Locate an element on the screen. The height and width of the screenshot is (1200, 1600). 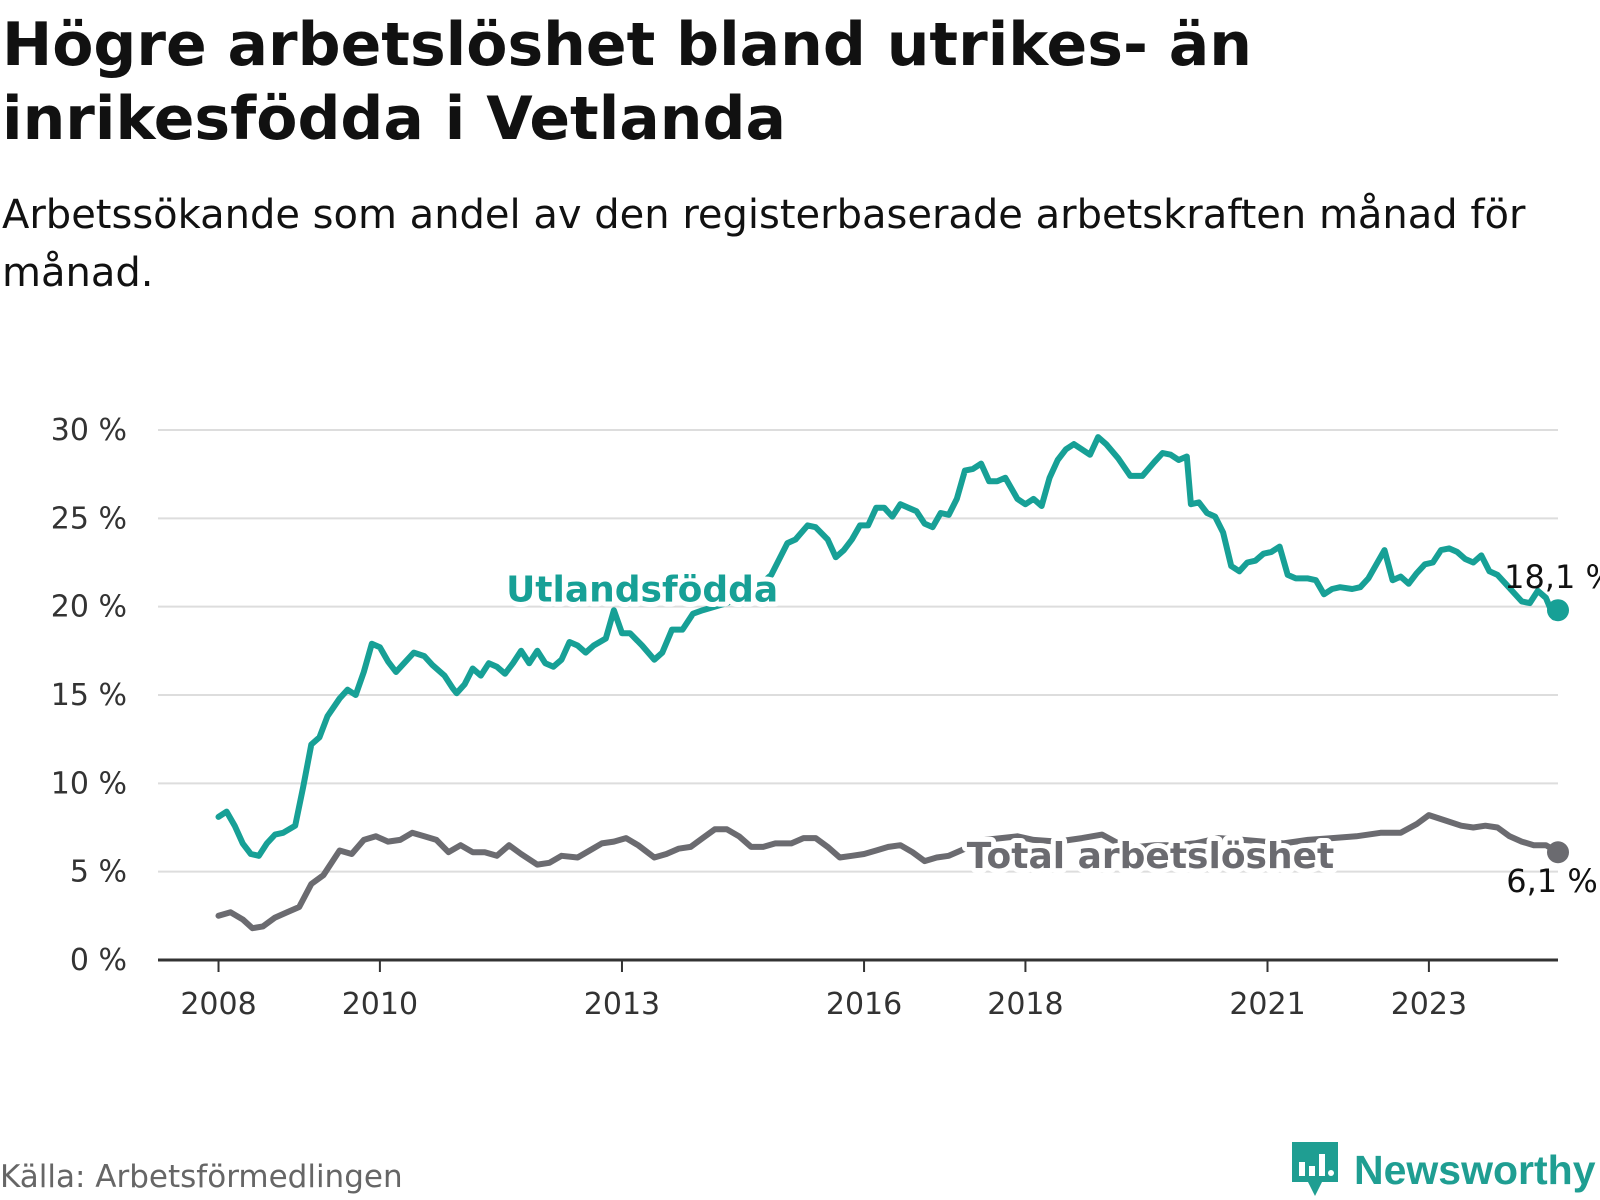
series-label-utlandsfodda: Utlandsfödda is located at coordinates (642, 589).